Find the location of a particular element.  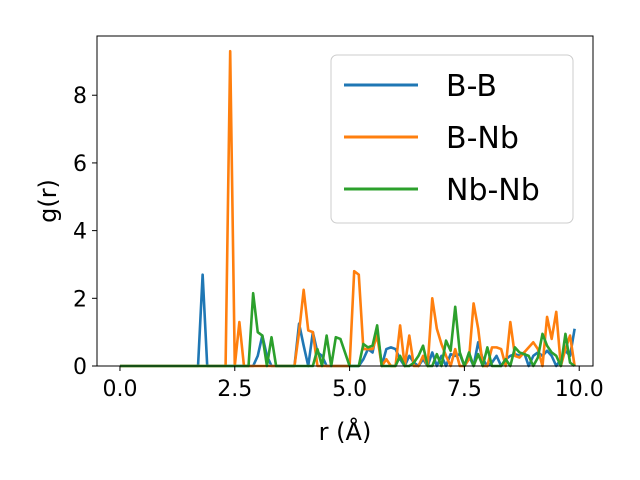

y-tick-label: 0 is located at coordinates (80, 367).